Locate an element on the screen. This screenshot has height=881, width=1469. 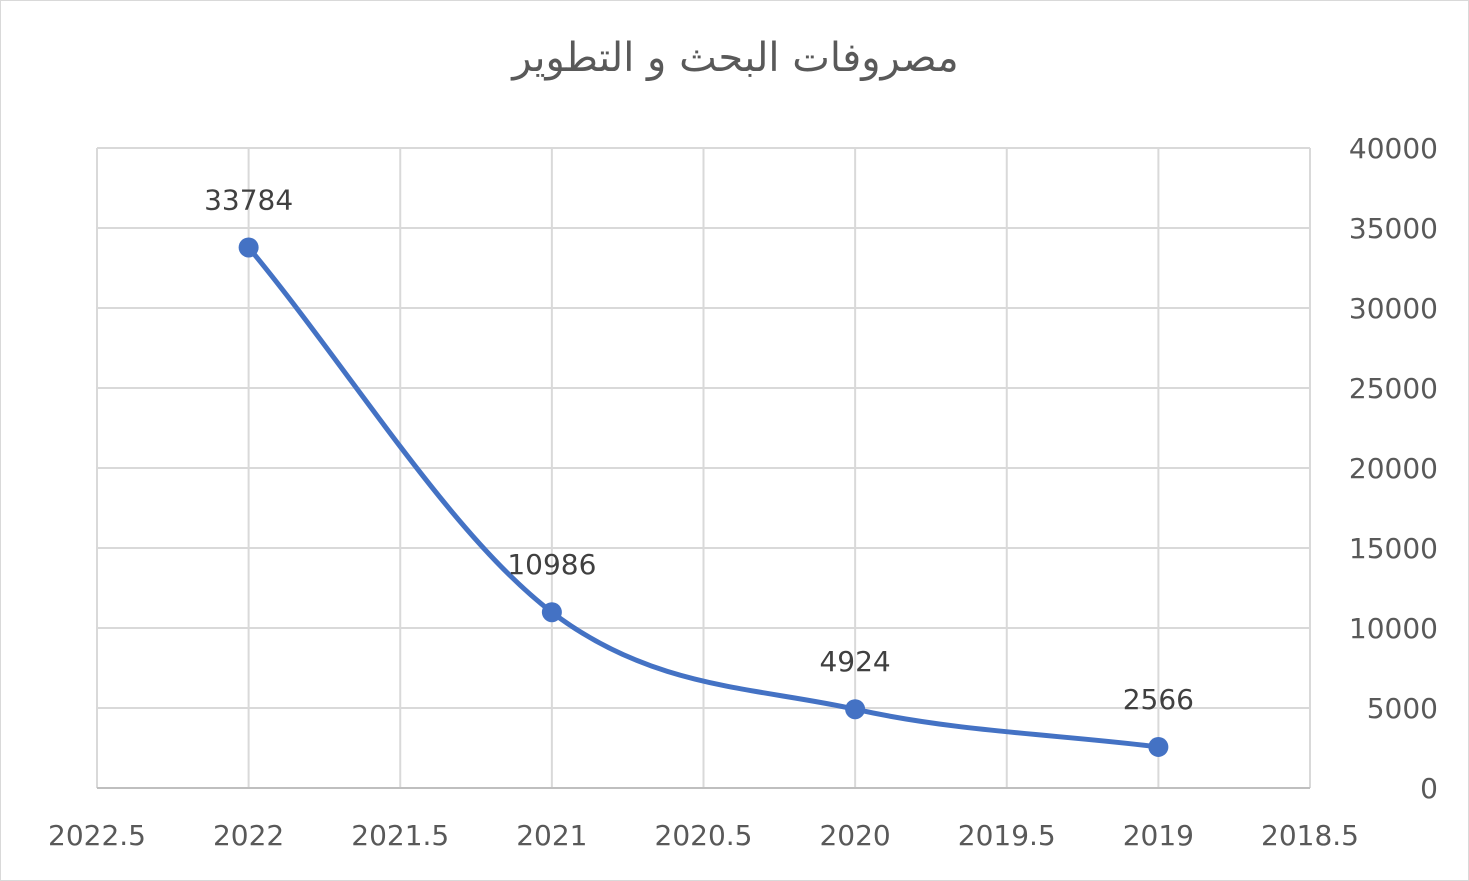
y-tick-label: 25000 is located at coordinates (1393, 388).